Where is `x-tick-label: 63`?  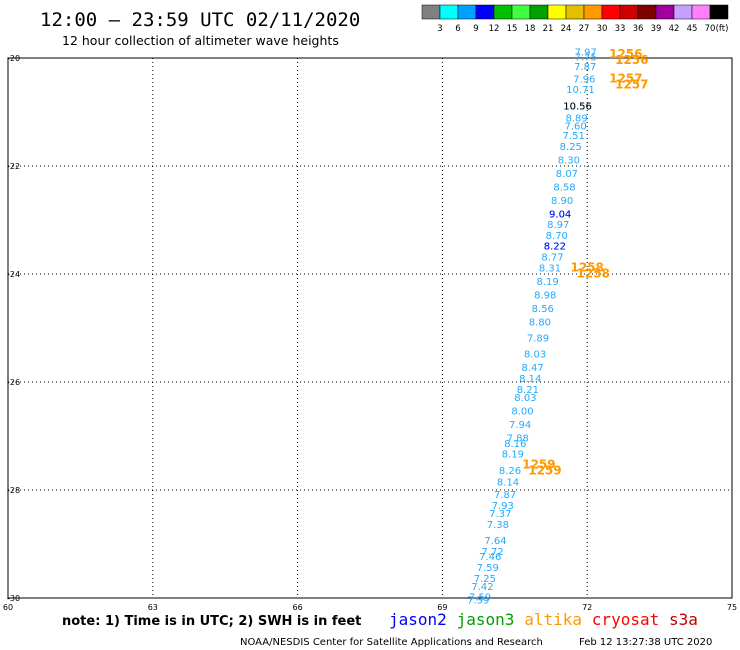 x-tick-label: 63 is located at coordinates (153, 607).